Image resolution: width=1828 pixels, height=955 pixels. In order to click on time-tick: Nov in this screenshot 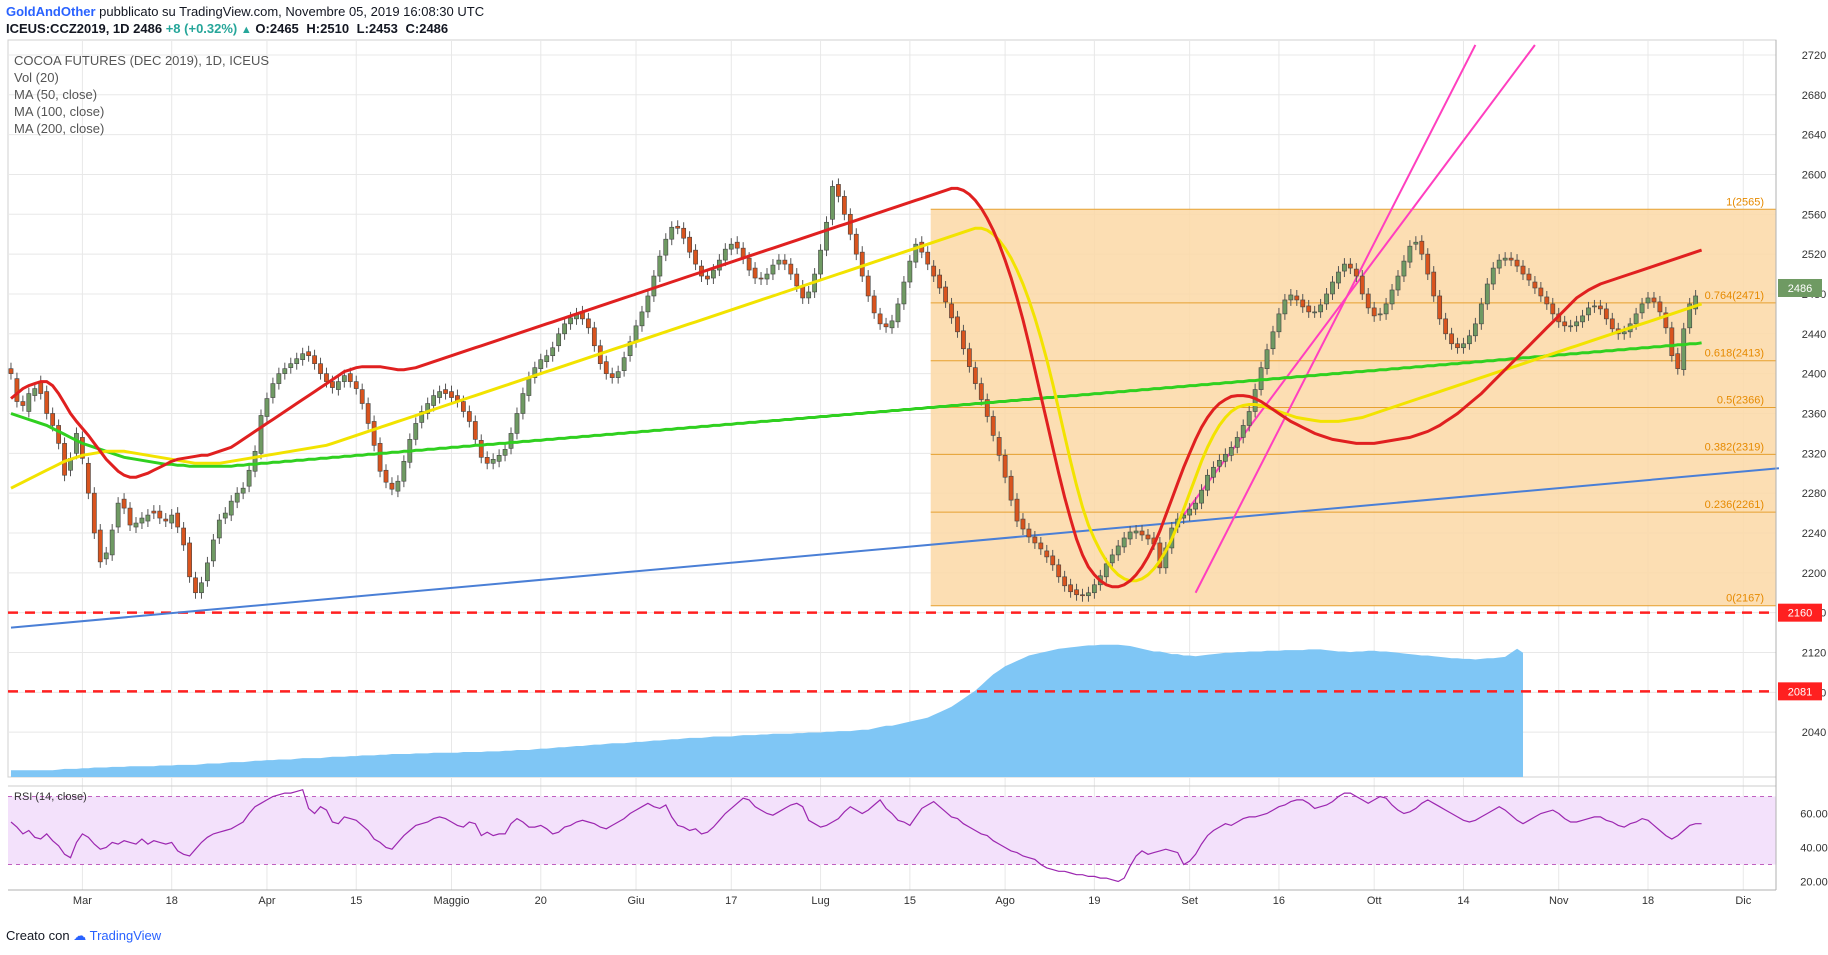, I will do `click(1559, 901)`.